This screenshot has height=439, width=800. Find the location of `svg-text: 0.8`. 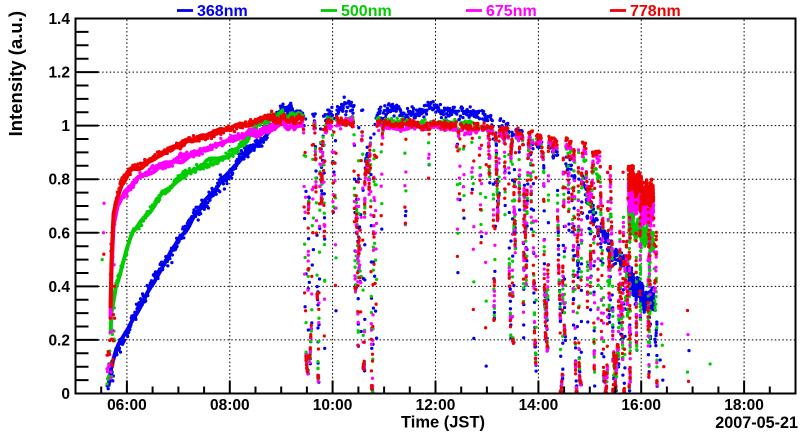

svg-text: 0.8 is located at coordinates (59, 180).